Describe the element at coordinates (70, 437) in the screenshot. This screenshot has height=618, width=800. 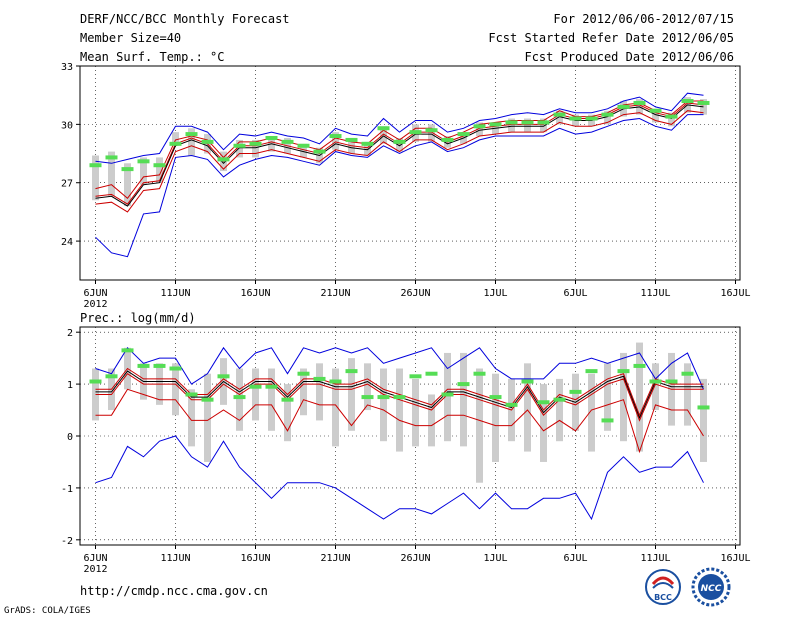
I see `y-tick-label: 0` at that location.